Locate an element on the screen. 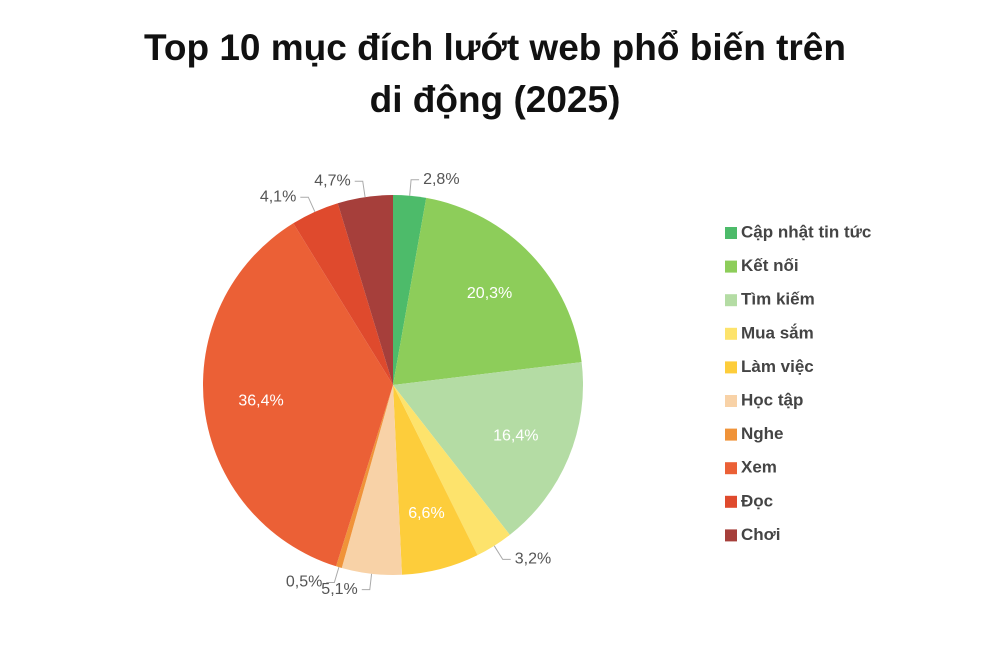  data-label: 2,8% is located at coordinates (441, 179).